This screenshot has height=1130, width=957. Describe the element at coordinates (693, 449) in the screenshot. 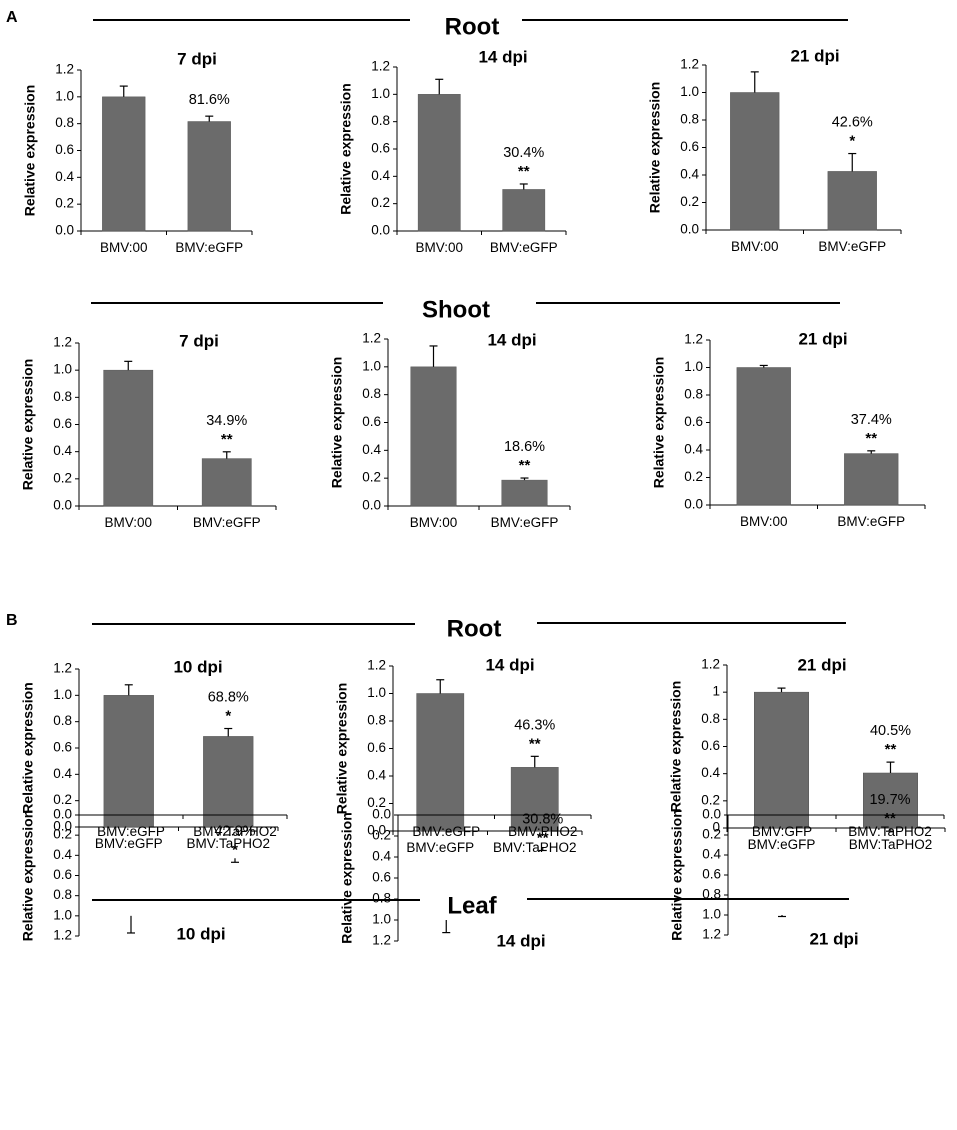

I see `panel-a-shoot-chart-21-dpi-ytick-label: 0.4` at that location.